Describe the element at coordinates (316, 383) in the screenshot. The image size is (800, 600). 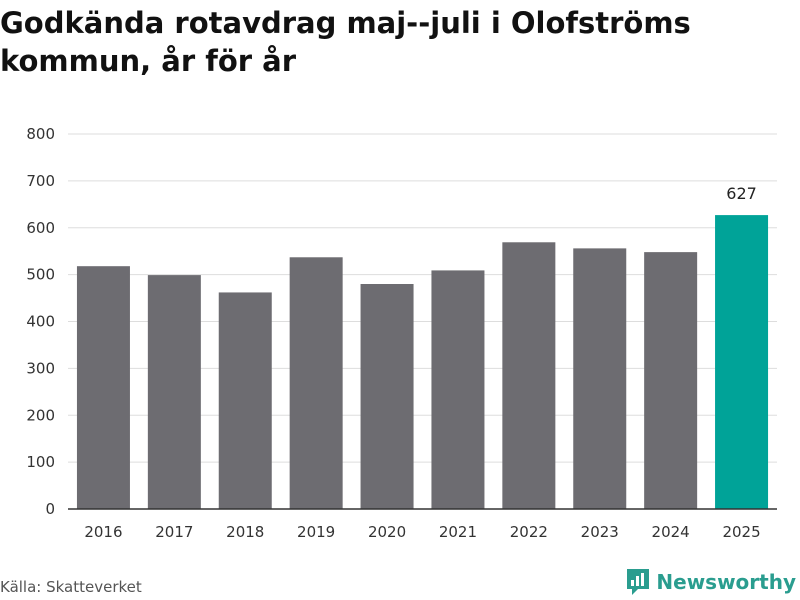
I see `bar-2019` at that location.